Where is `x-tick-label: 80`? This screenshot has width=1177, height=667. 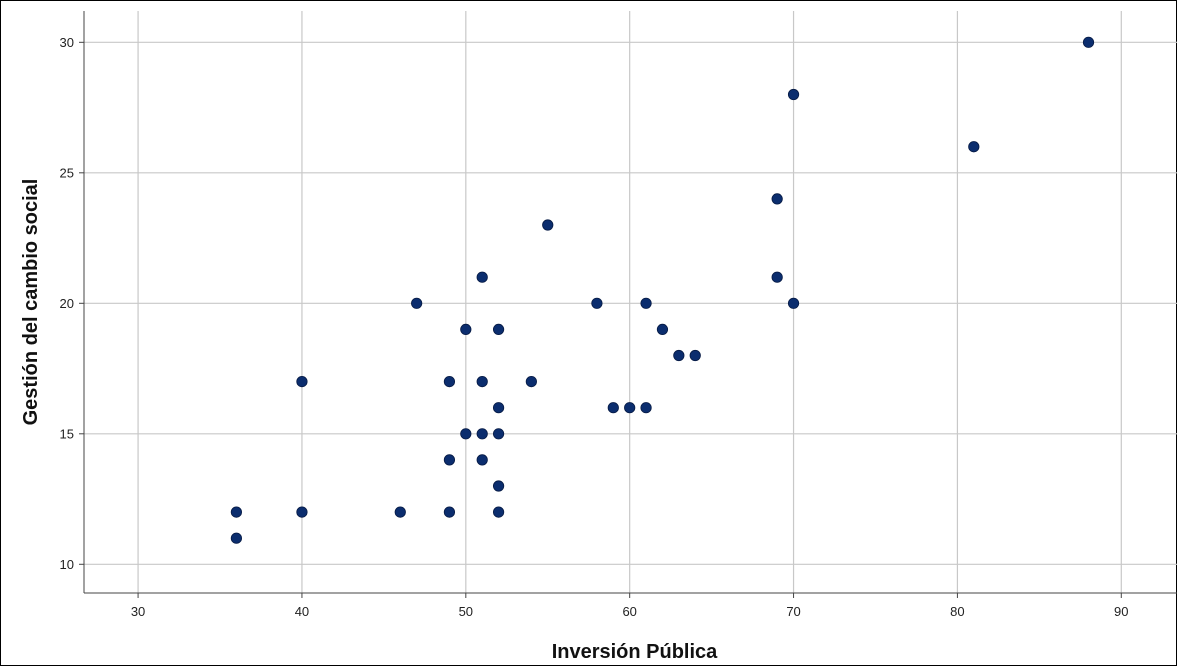
x-tick-label: 80 is located at coordinates (957, 611).